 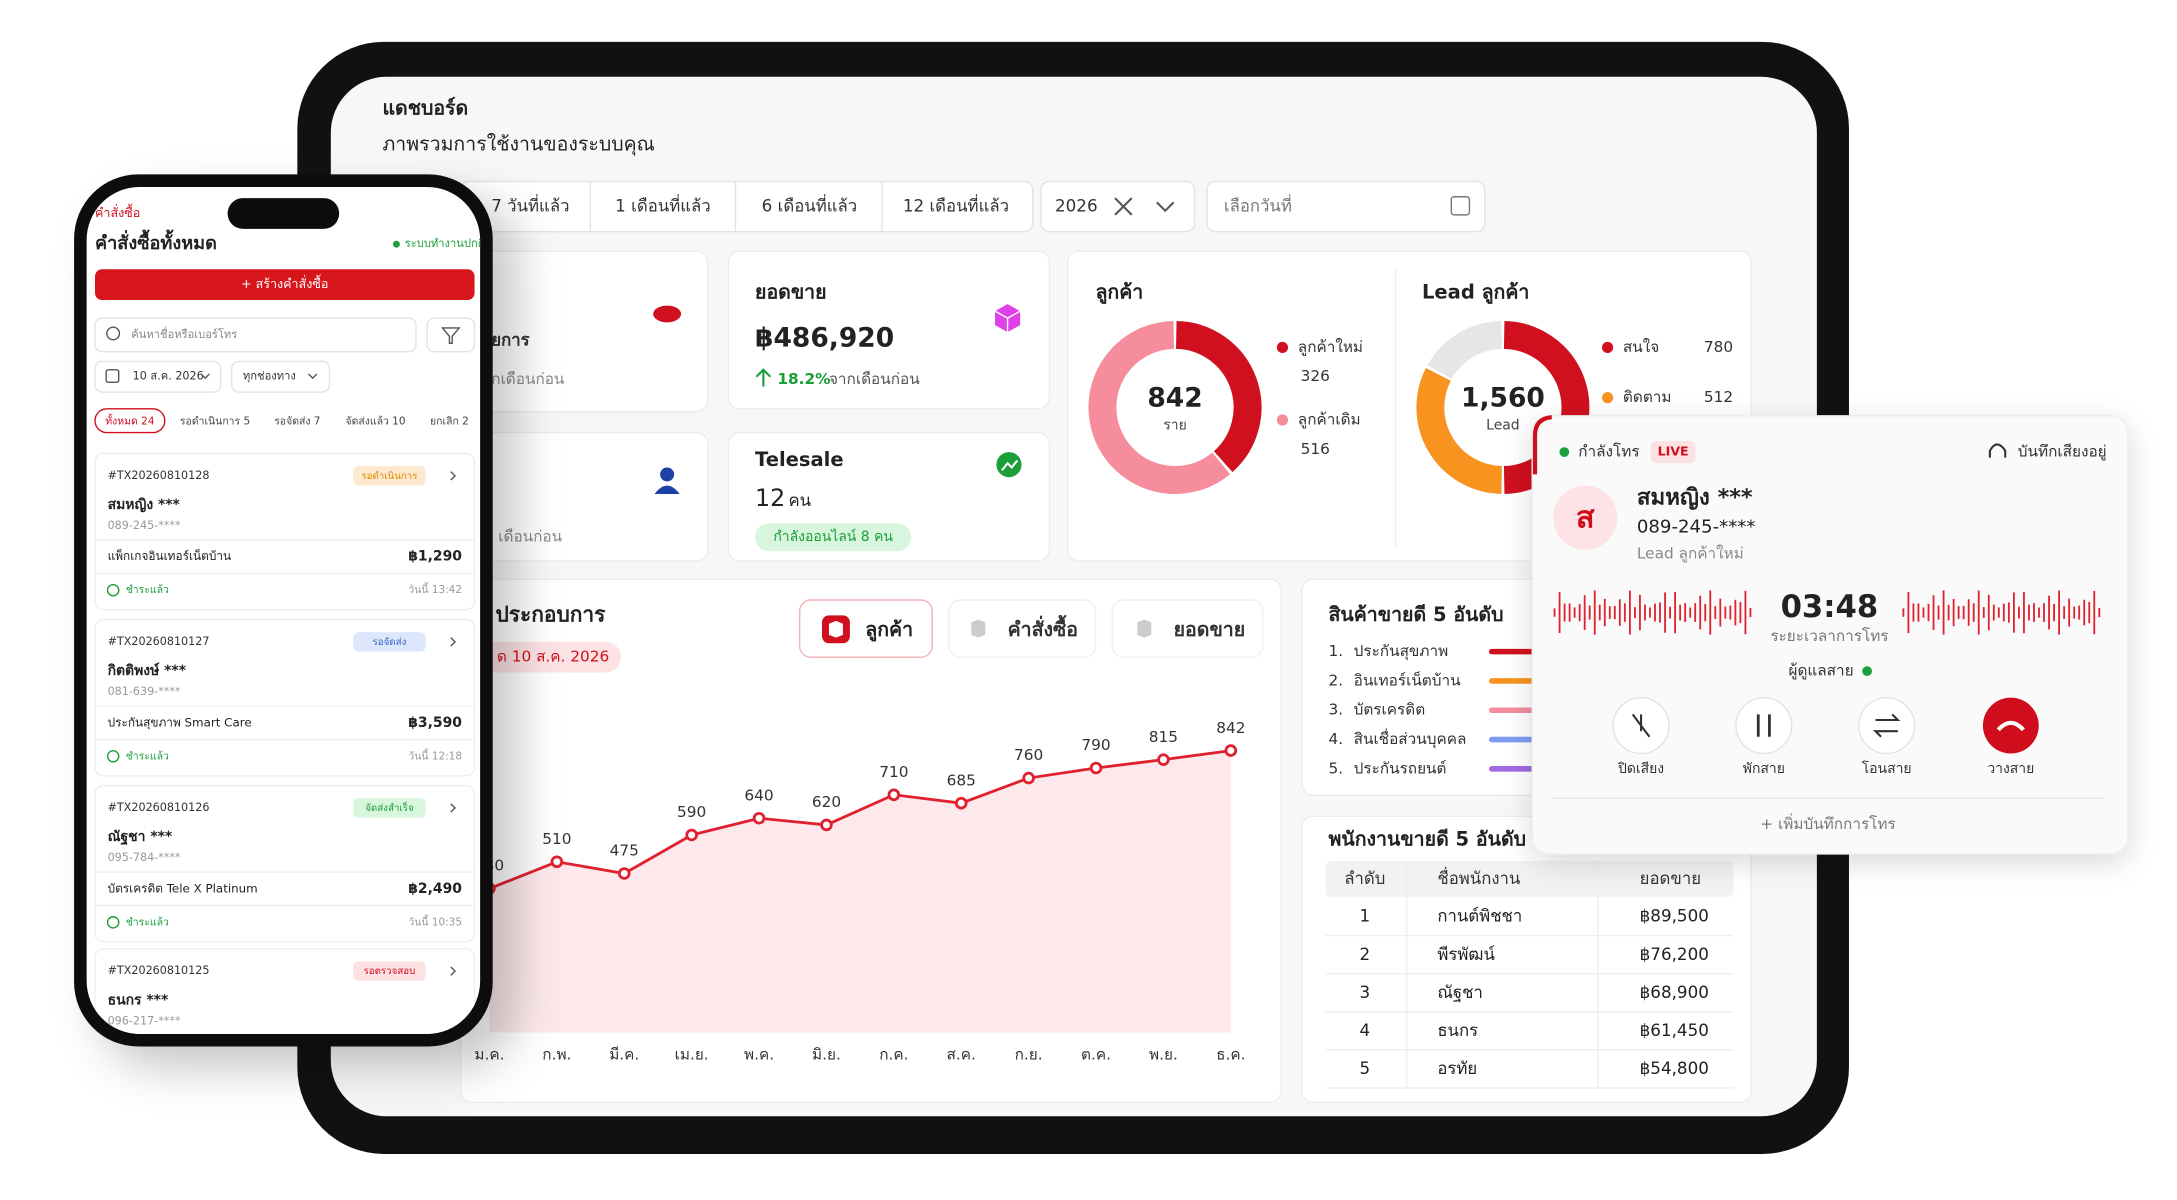 What do you see at coordinates (1336, 768) in the screenshot?
I see `label: 5.` at bounding box center [1336, 768].